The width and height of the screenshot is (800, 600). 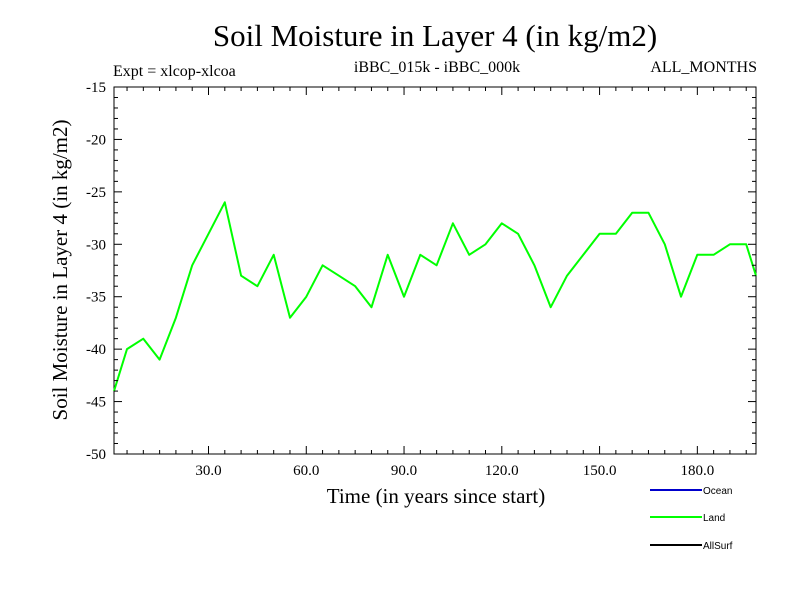 I want to click on x-tick-label: 180.0, so click(x=697, y=471).